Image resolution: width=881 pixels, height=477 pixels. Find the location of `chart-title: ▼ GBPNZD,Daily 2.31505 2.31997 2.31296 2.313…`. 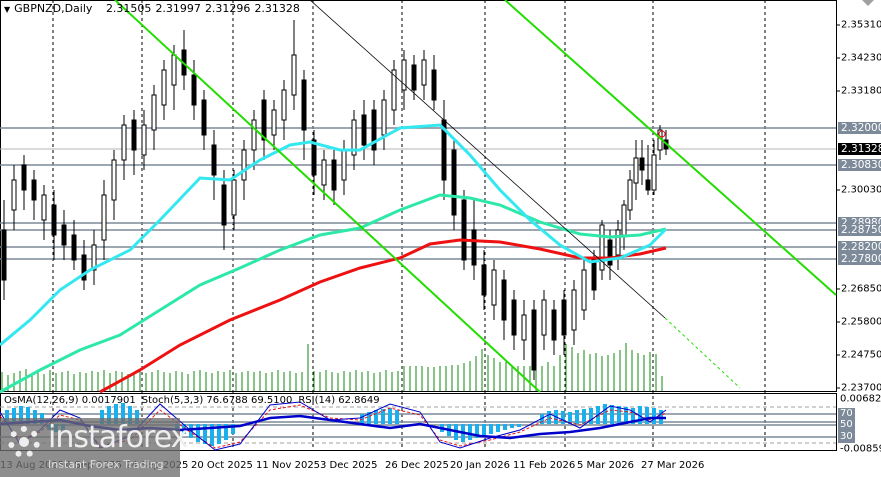

chart-title: ▼ GBPNZD,Daily 2.31505 2.31997 2.31296 2.313… is located at coordinates (154, 8).